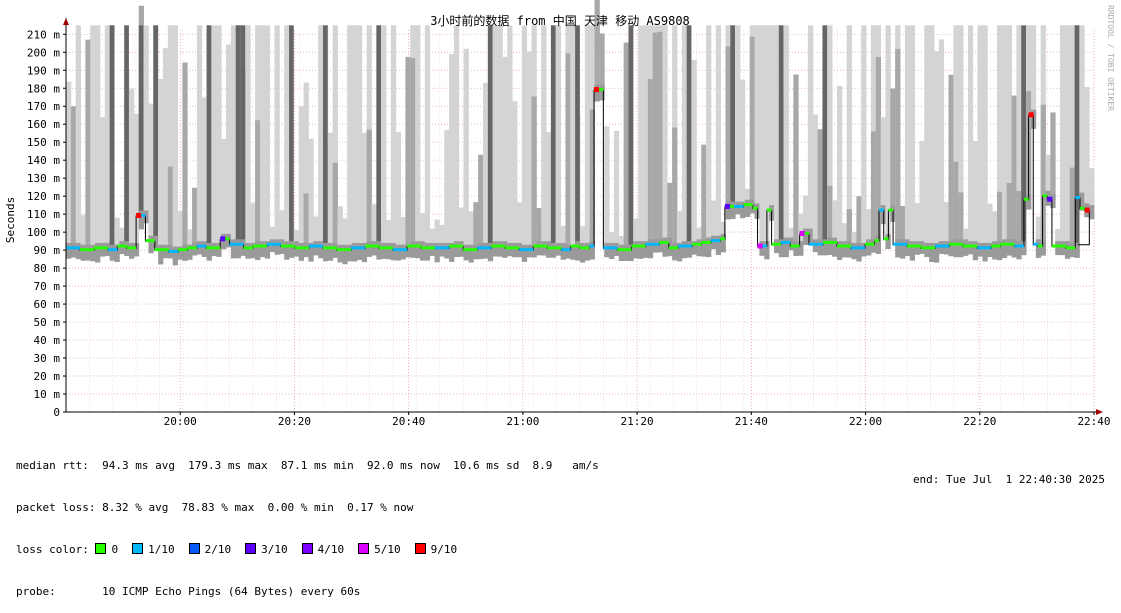 The image size is (1121, 613). I want to click on y-tick-label: 170 m, so click(43, 106).